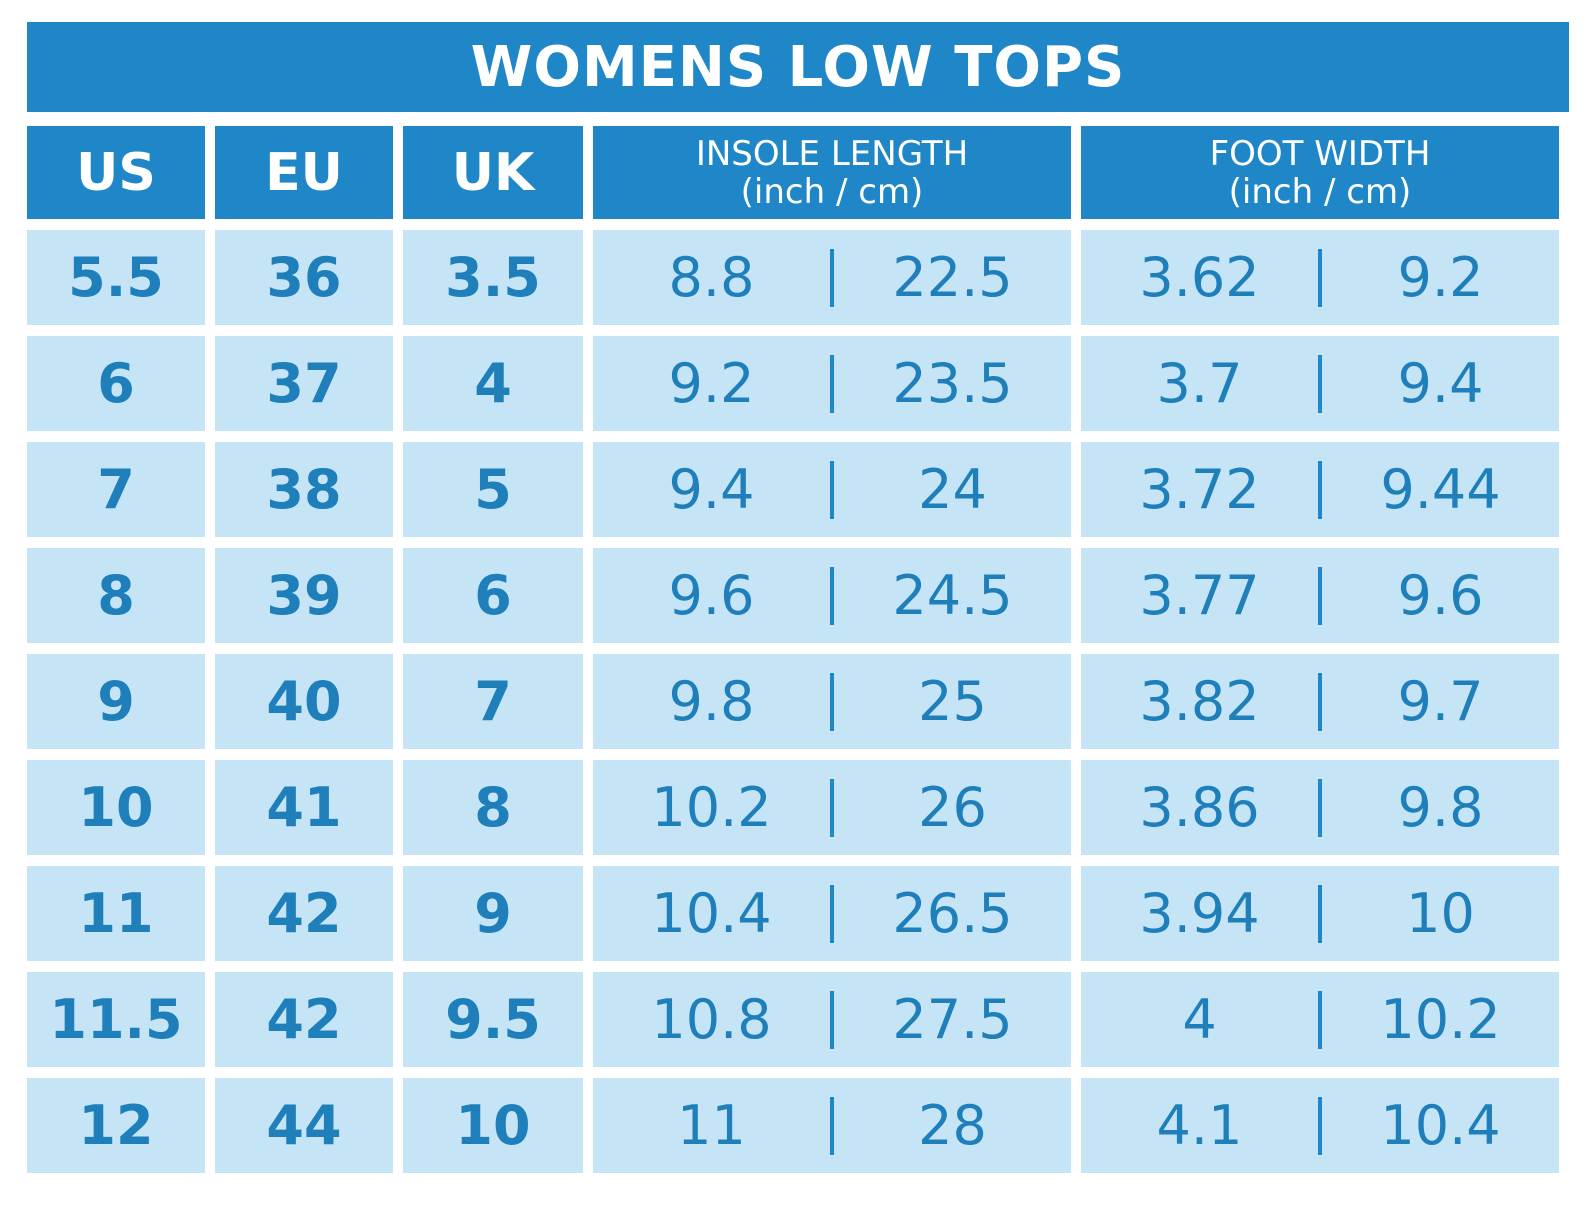  I want to click on cell-uk: 3.5, so click(493, 277).